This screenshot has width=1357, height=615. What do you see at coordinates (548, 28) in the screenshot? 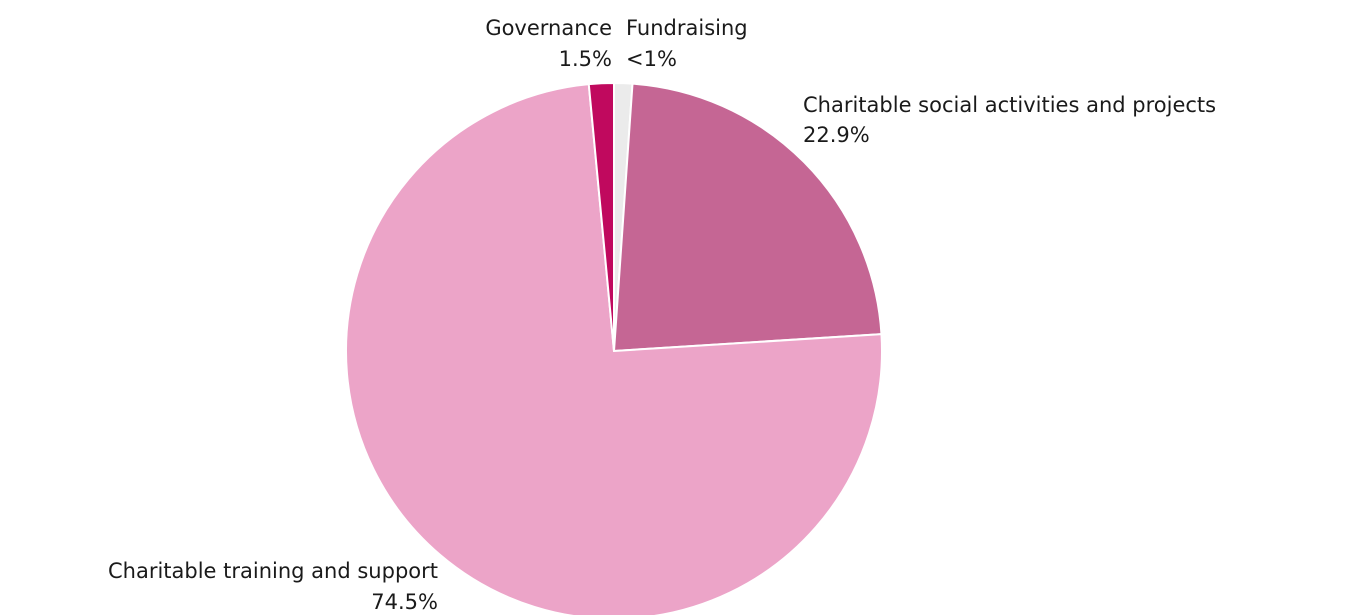
I see `label-governance: Governance` at bounding box center [548, 28].